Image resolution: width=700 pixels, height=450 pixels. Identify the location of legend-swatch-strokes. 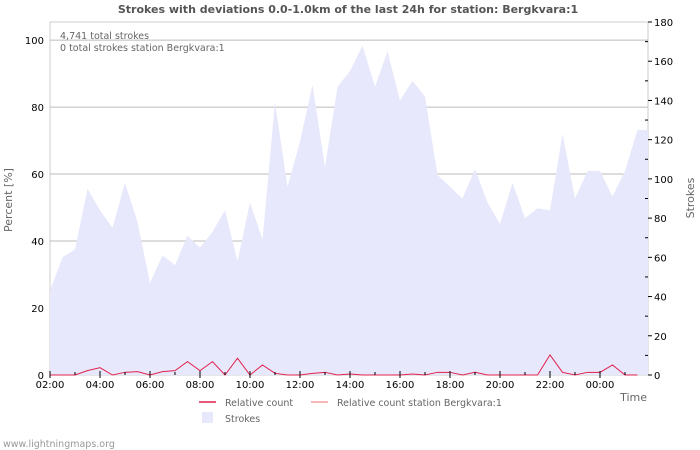
(207, 417).